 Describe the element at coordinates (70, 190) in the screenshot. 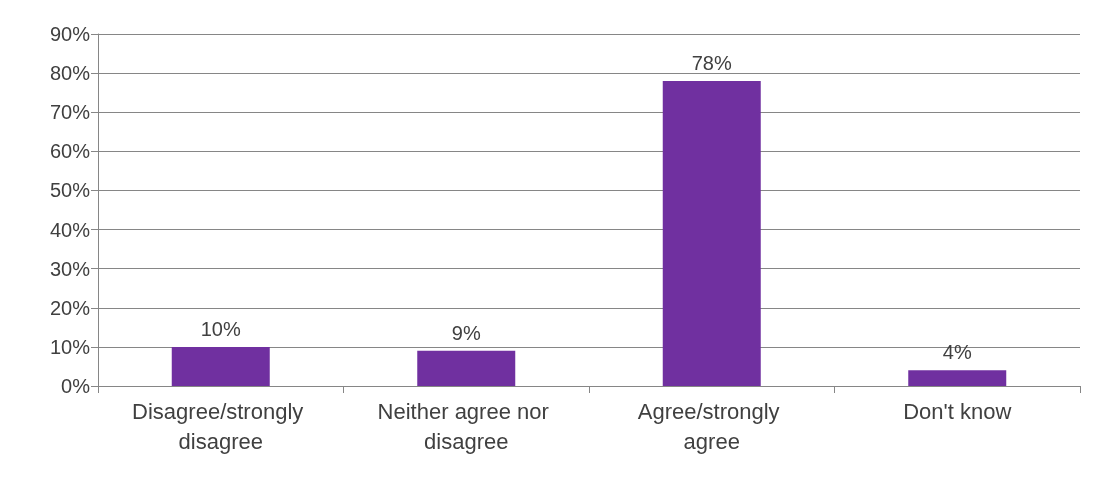

I see `y-tick-label: 50%` at that location.